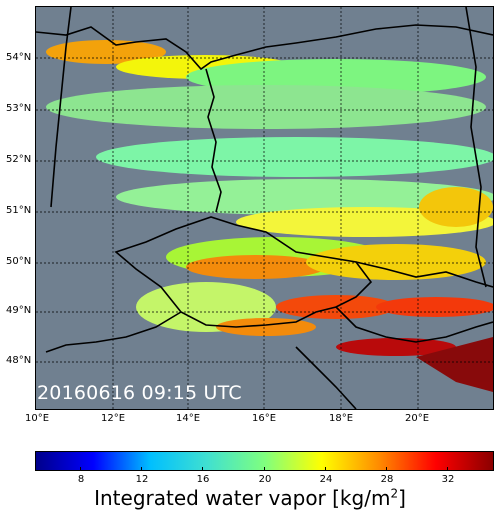  I want to click on czech-border, so click(243, 272).